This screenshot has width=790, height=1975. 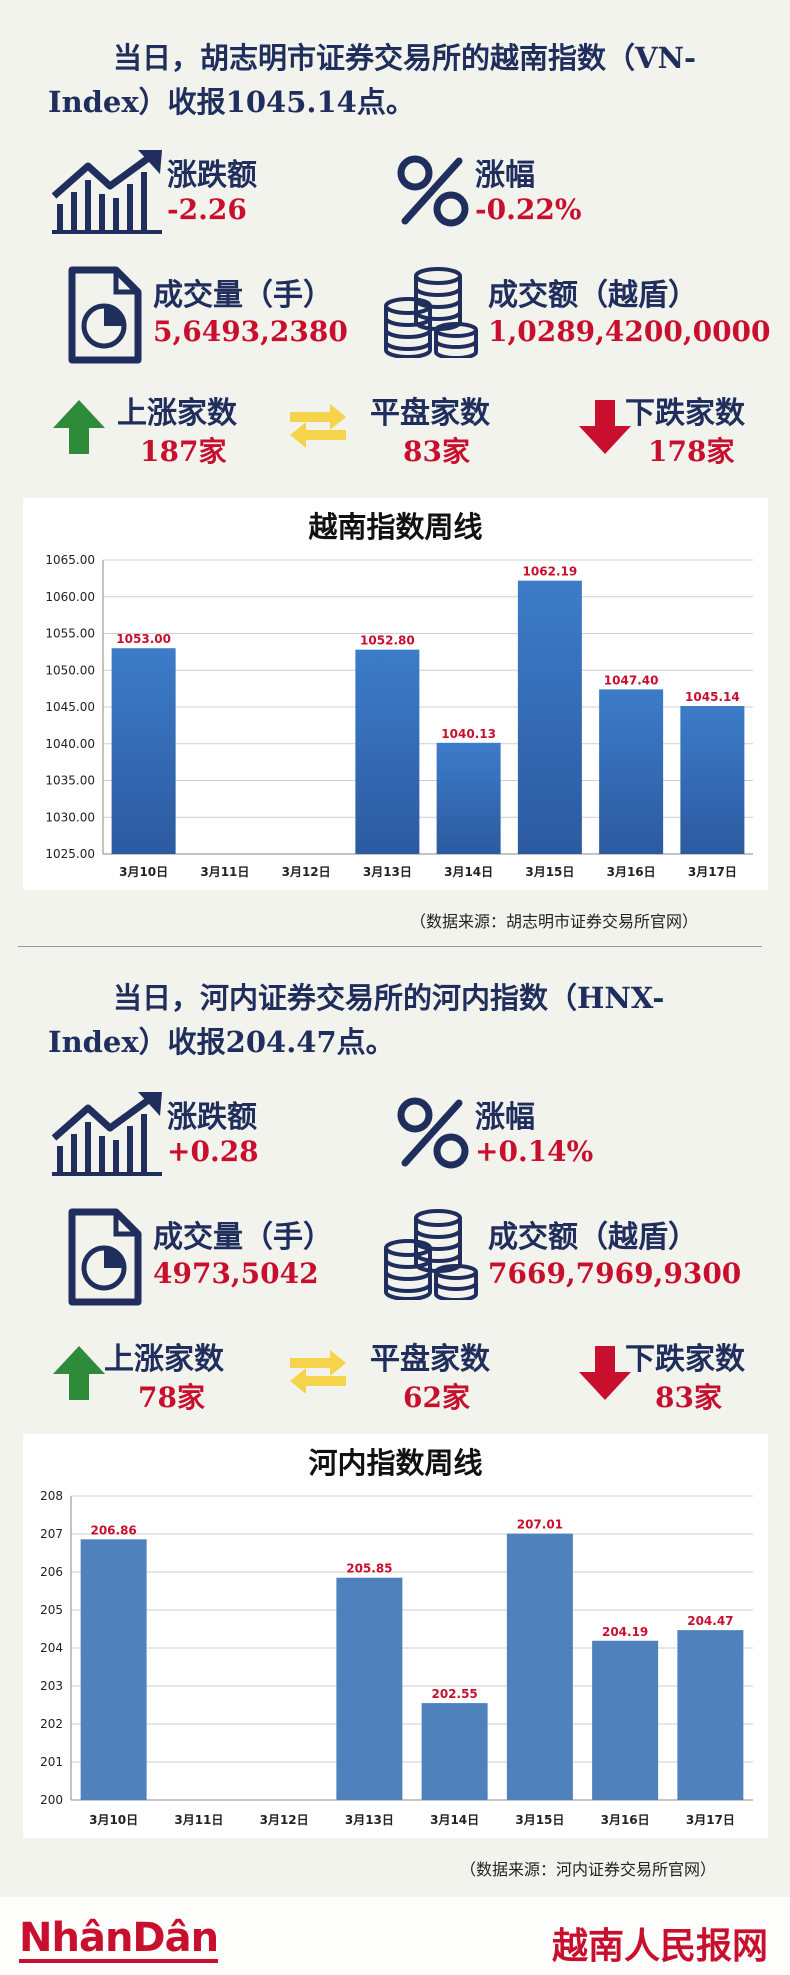 I want to click on y-tick-label: 208, so click(x=51, y=1496).